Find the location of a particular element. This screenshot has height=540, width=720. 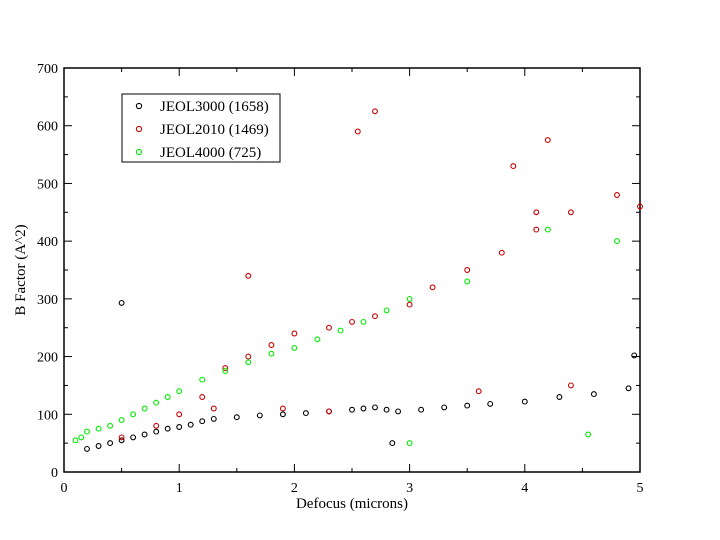

x-tick-label: 5 is located at coordinates (640, 488).